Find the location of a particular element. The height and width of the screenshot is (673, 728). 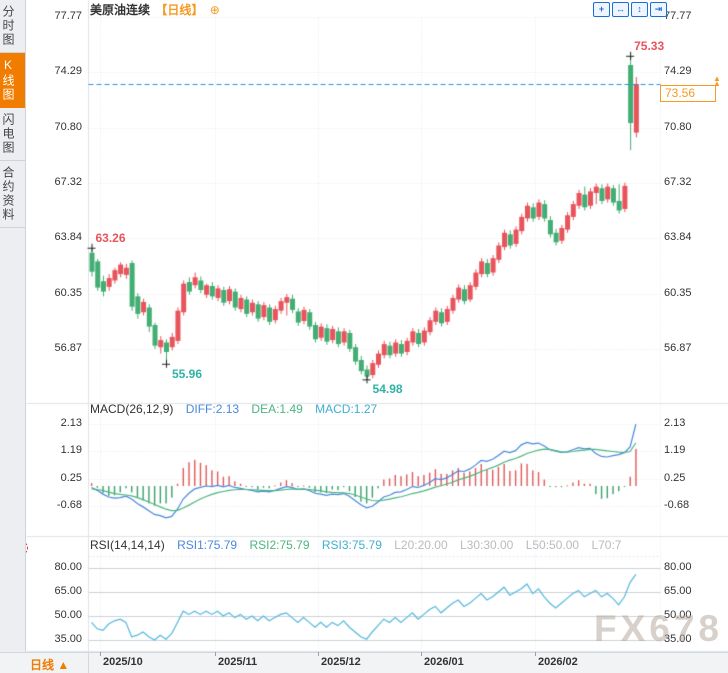

x-axis-label: 2026/02 is located at coordinates (558, 662).